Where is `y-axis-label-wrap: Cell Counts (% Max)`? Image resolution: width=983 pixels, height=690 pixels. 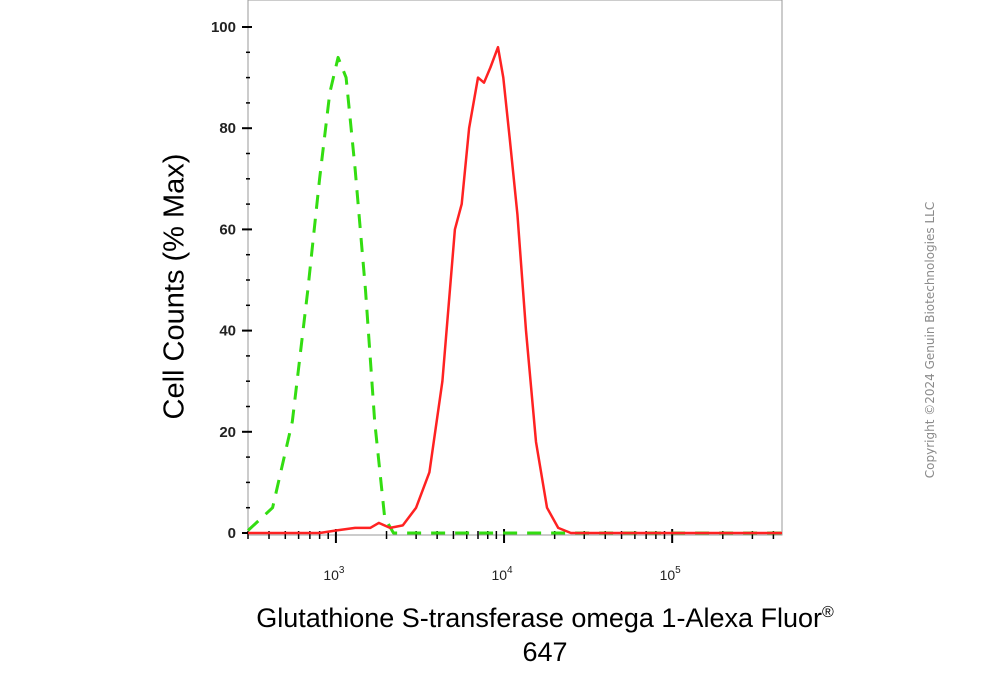 y-axis-label-wrap: Cell Counts (% Max) is located at coordinates (174, 224).